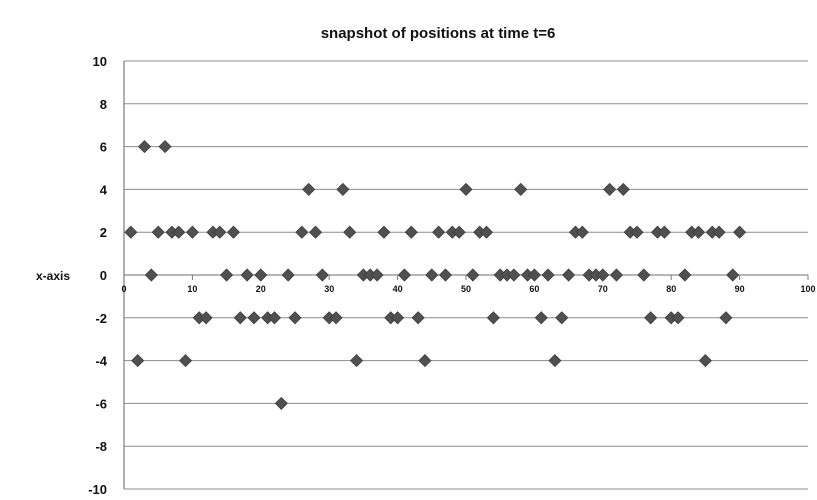  I want to click on x-tick-label-8: 80, so click(671, 289).